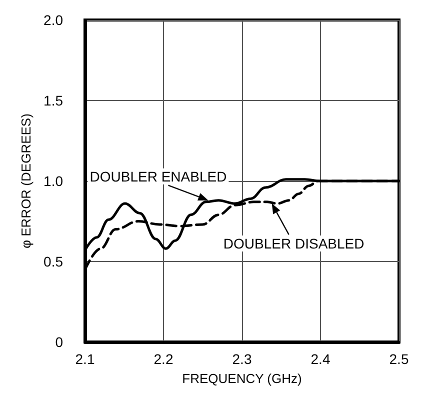  What do you see at coordinates (320, 359) in the screenshot?
I see `x-tick-label: 2.4` at bounding box center [320, 359].